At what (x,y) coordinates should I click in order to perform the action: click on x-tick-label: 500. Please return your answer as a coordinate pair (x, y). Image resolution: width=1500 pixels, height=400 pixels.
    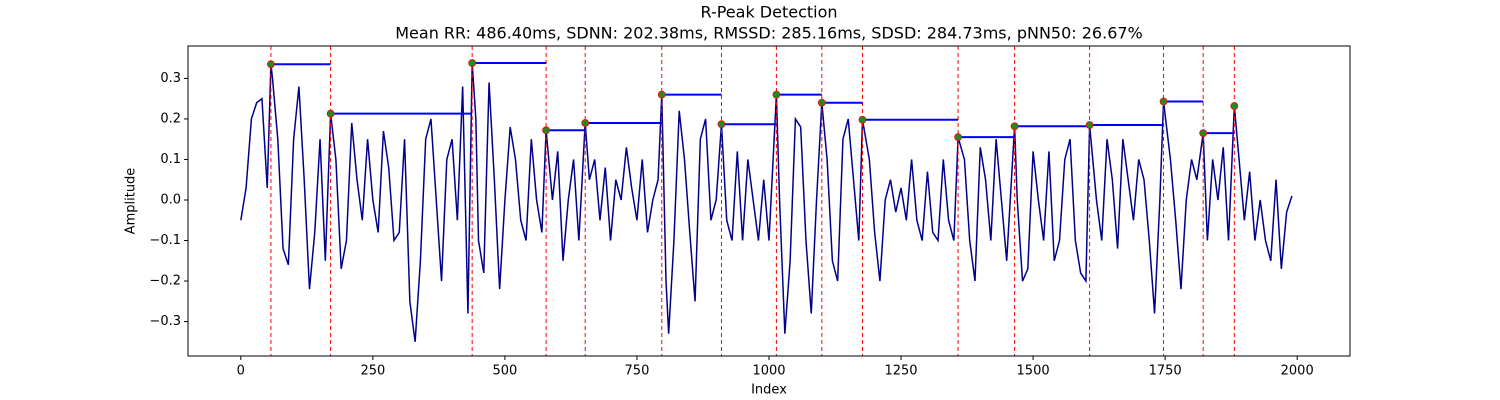
    Looking at the image, I should click on (504, 371).